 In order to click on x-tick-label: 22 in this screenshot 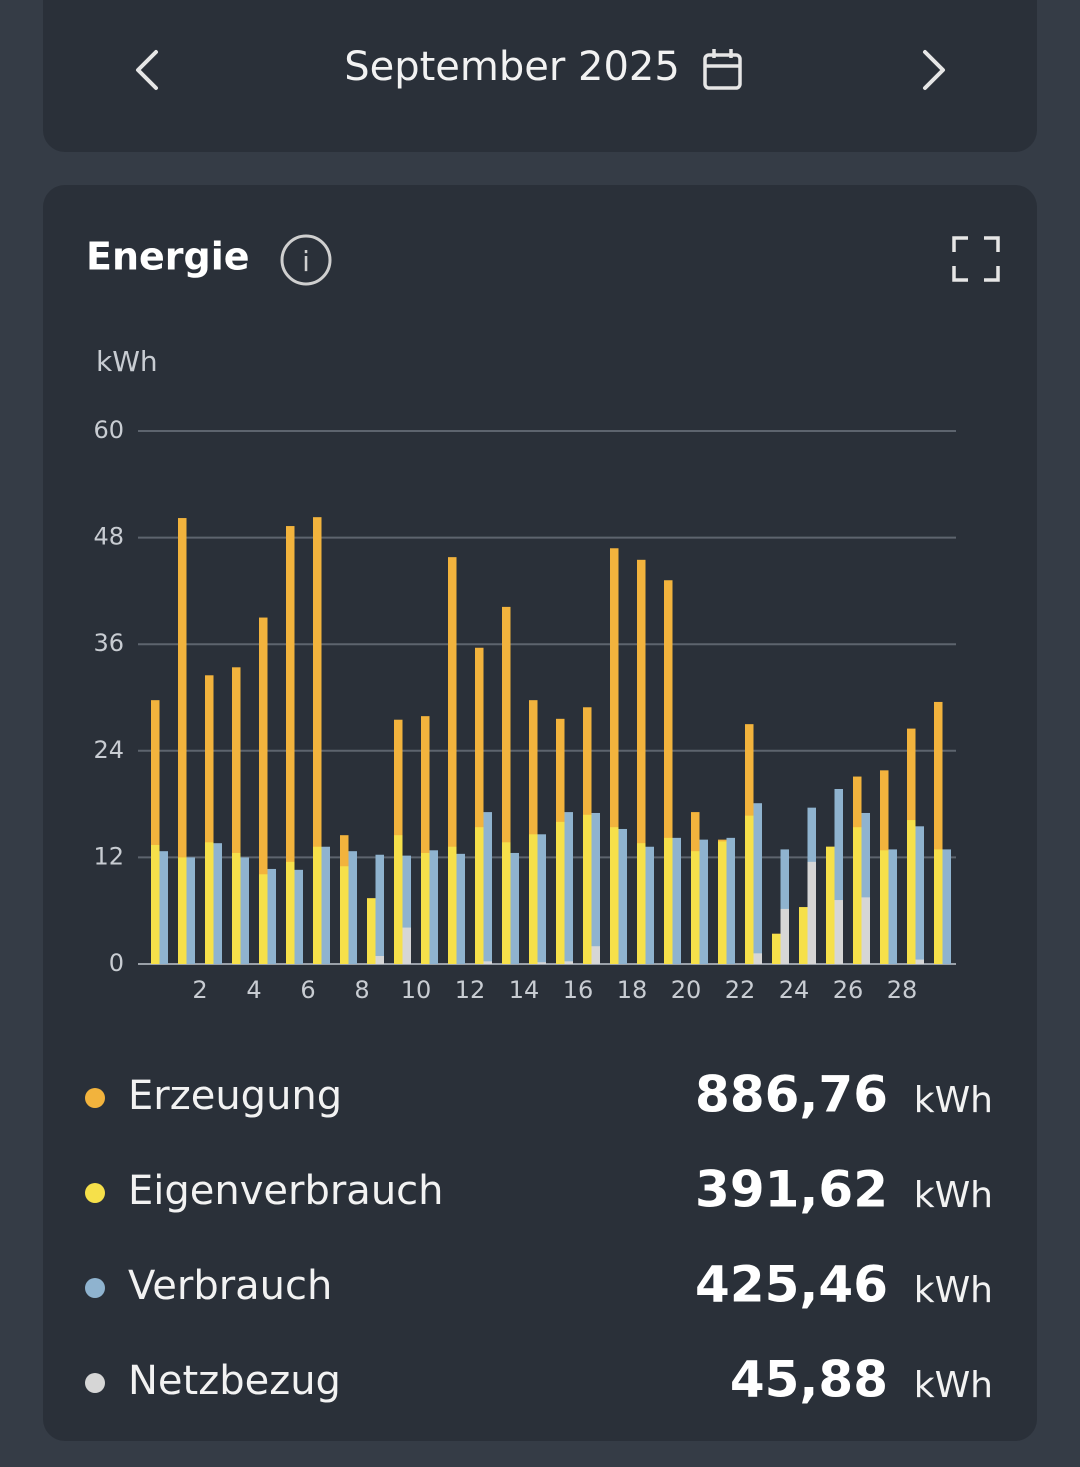, I will do `click(740, 990)`.